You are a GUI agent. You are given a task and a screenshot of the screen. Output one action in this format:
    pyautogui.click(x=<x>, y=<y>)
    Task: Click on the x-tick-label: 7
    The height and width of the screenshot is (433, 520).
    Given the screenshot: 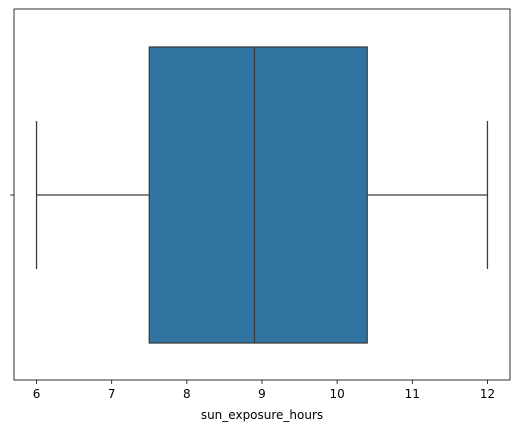 What is the action you would take?
    pyautogui.click(x=112, y=394)
    